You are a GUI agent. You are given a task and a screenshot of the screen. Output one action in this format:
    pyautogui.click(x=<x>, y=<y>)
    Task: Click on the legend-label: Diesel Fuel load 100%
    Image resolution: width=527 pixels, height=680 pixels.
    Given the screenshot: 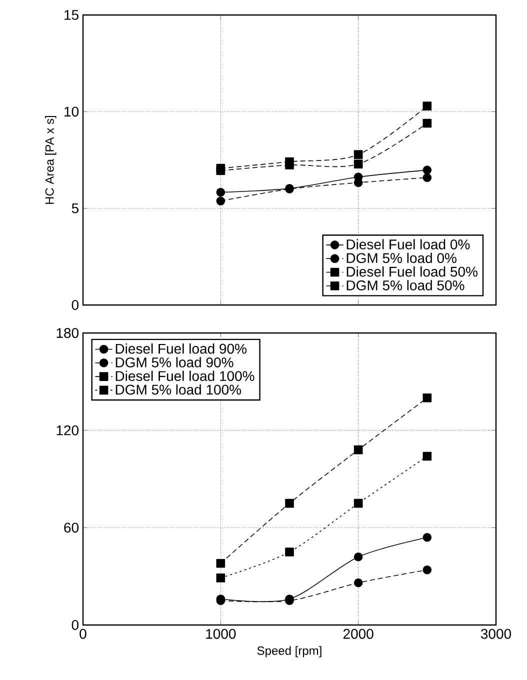 What is the action you would take?
    pyautogui.click(x=185, y=376)
    